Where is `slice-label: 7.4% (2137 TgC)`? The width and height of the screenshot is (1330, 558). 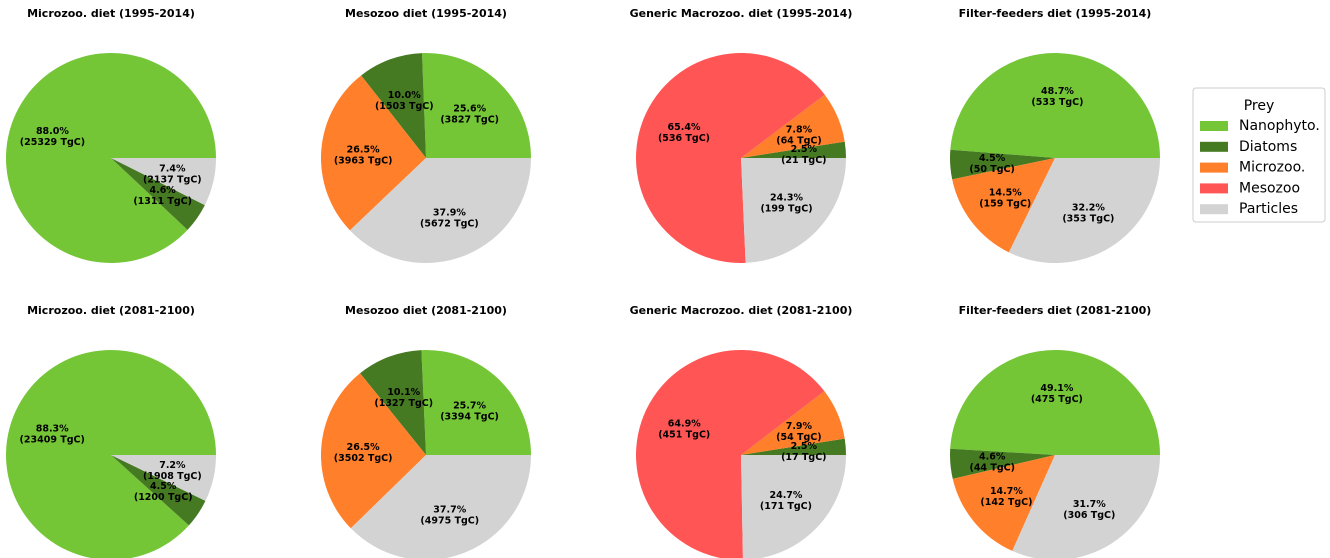 slice-label: 7.4% (2137 TgC) is located at coordinates (172, 175).